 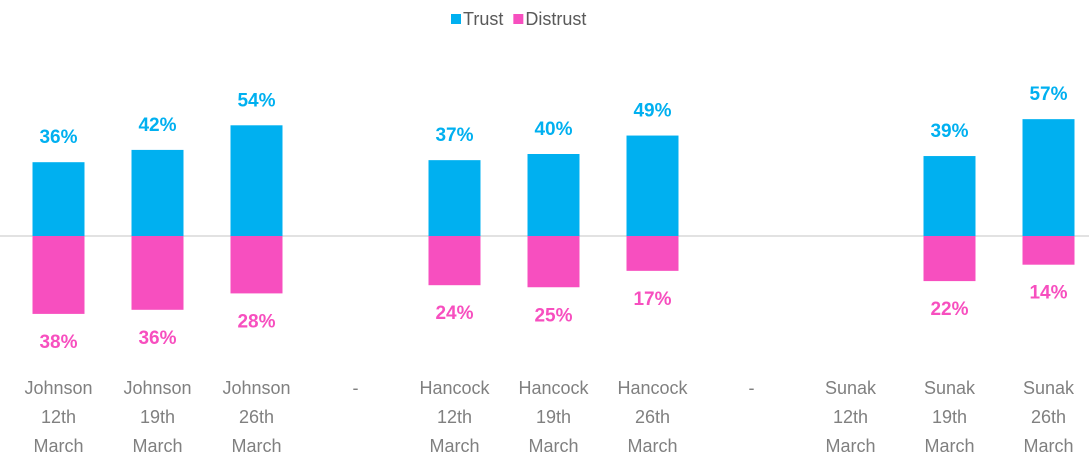 I want to click on data-label: 14%, so click(x=1048, y=293).